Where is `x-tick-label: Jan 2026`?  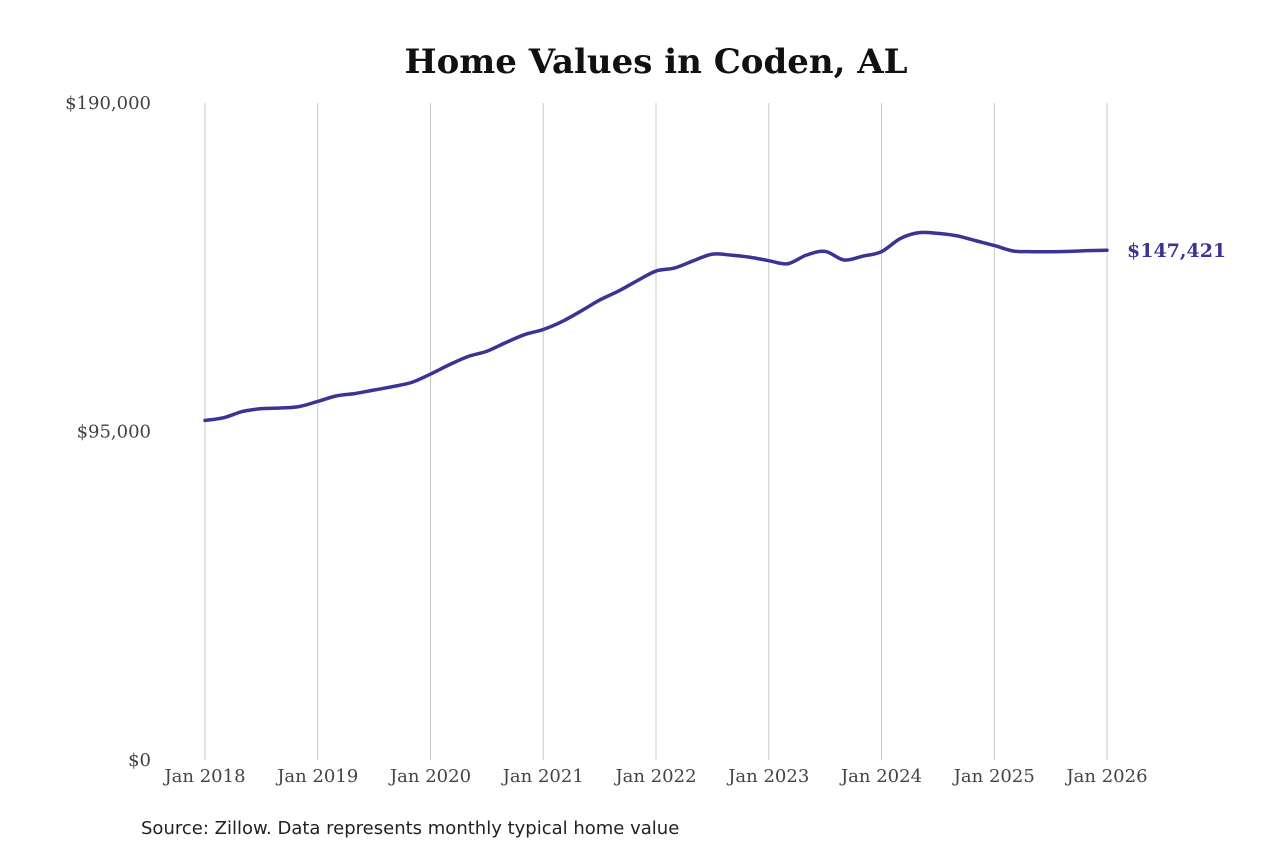 x-tick-label: Jan 2026 is located at coordinates (1105, 776).